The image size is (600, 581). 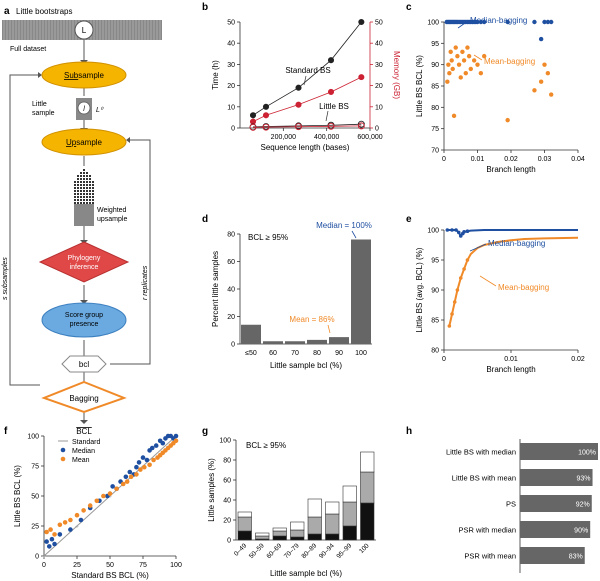 I want to click on e-label-median-arrow, so click(x=478, y=247).